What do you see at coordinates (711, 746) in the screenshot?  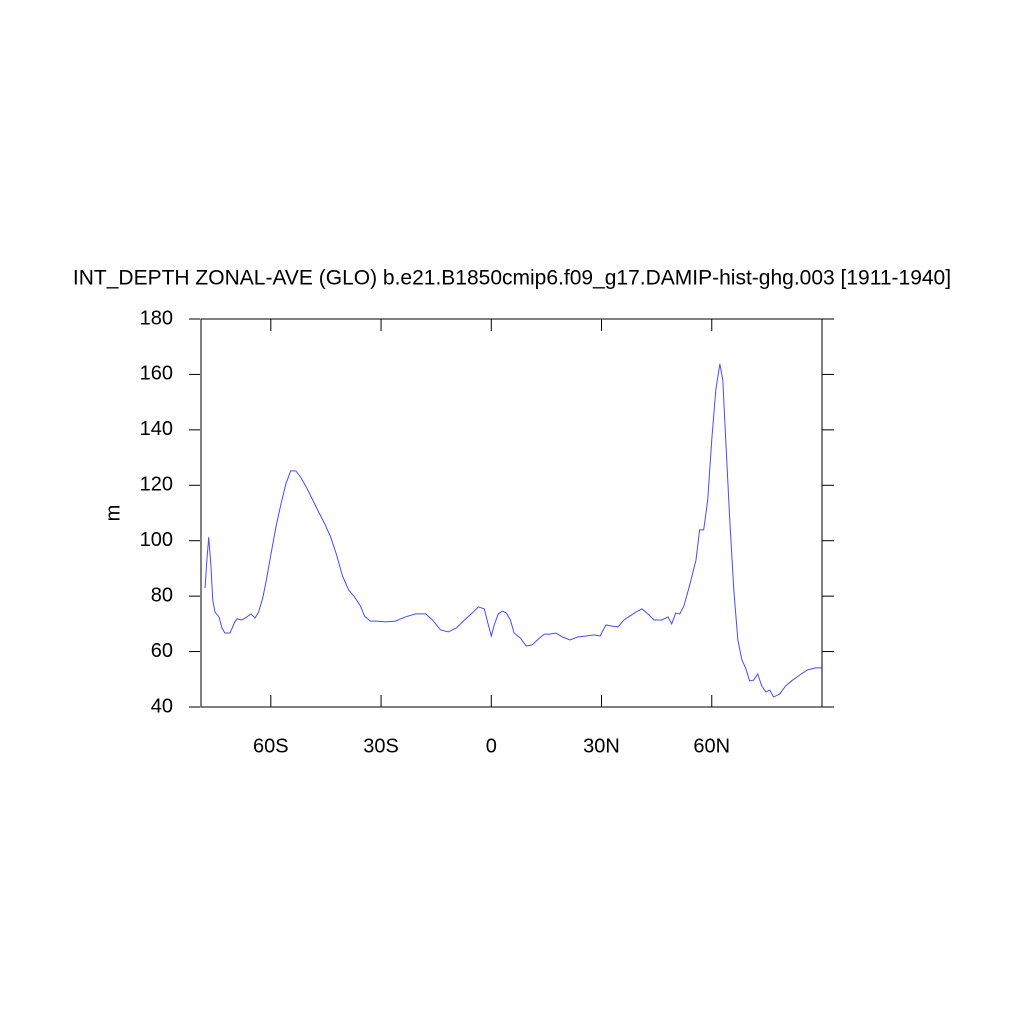 I see `x-tick-label: 60N` at bounding box center [711, 746].